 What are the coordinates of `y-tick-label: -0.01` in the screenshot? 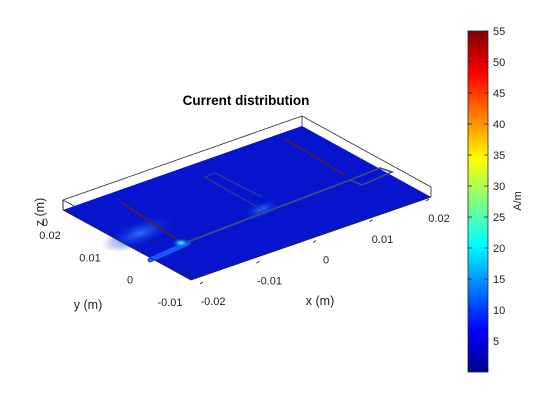 It's located at (169, 303).